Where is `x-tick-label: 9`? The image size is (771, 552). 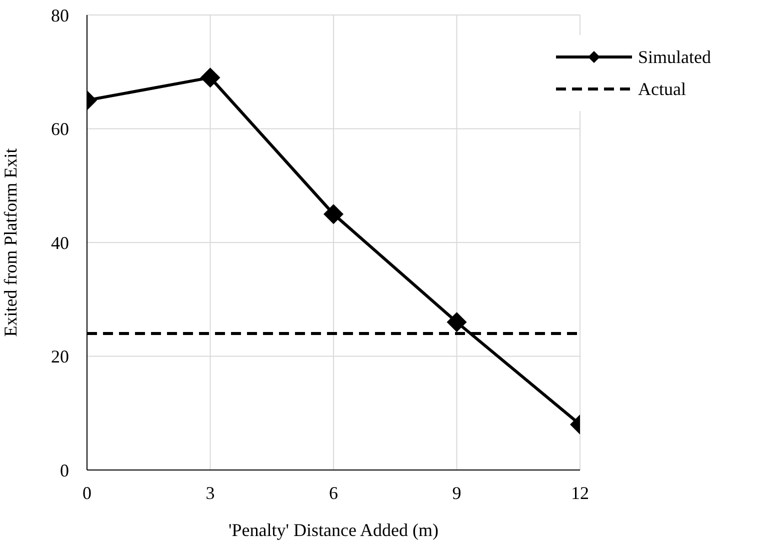
x-tick-label: 9 is located at coordinates (457, 492).